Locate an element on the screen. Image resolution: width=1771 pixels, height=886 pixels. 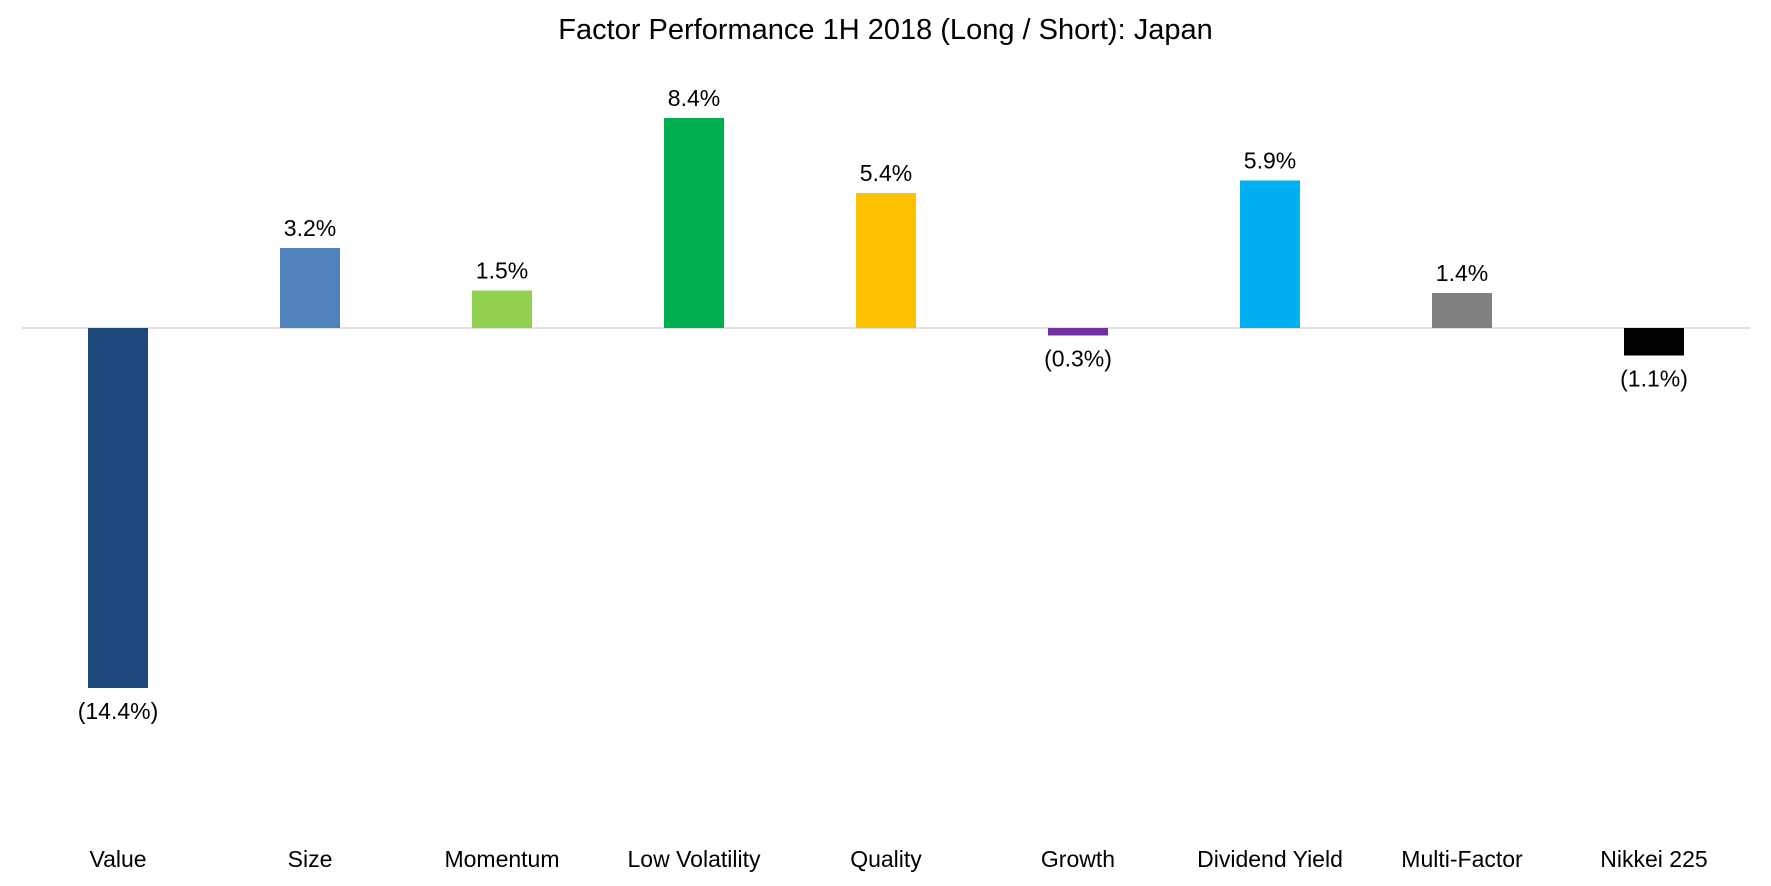
bar-size is located at coordinates (310, 288).